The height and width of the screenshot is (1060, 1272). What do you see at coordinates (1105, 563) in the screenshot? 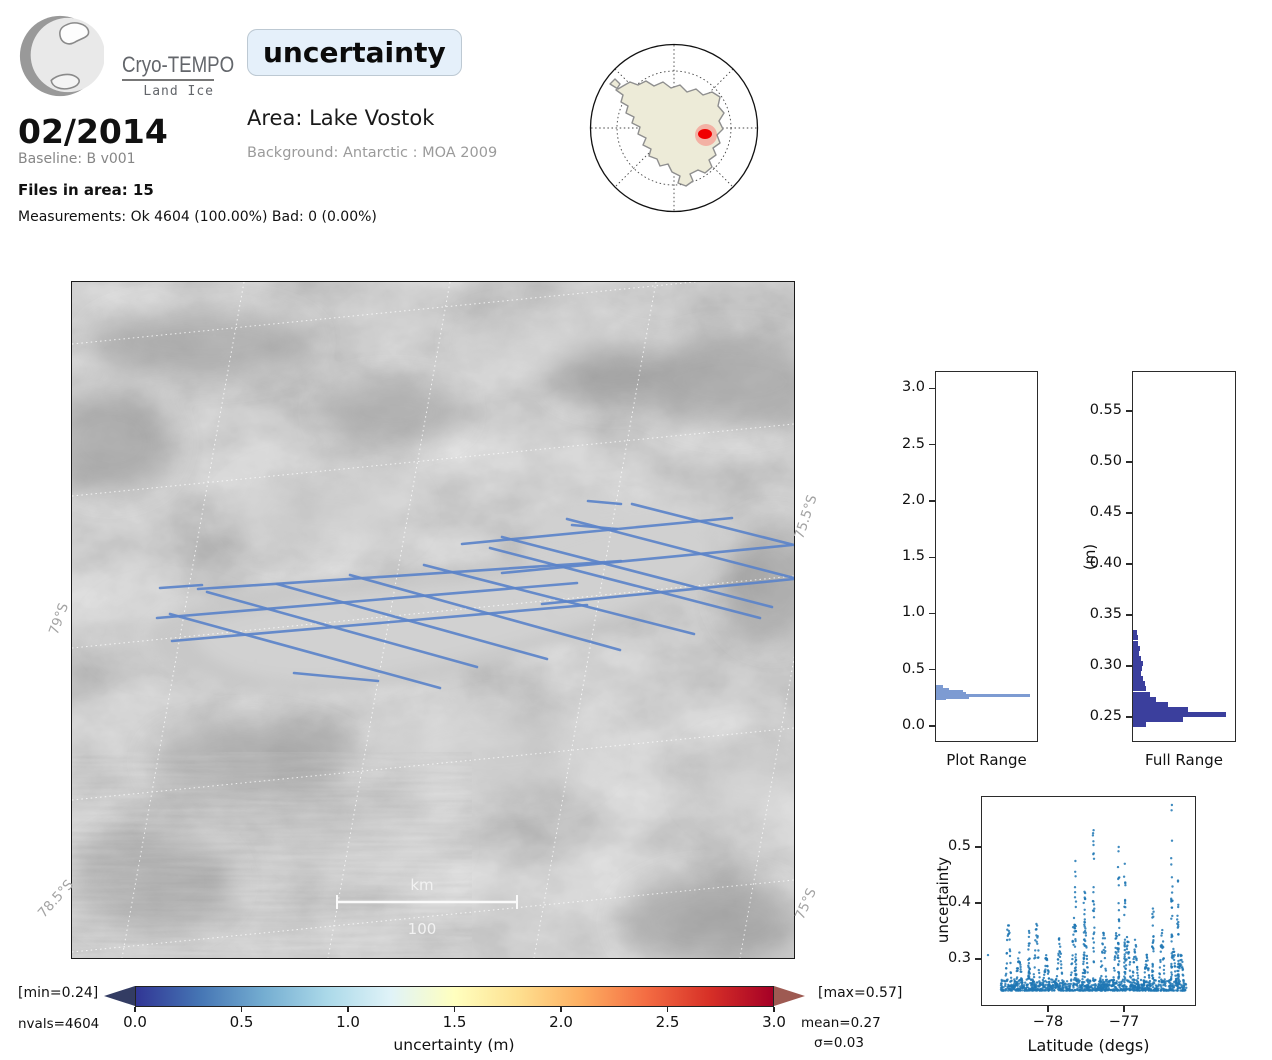
I see `y-tick-label: 0.40` at bounding box center [1105, 563].